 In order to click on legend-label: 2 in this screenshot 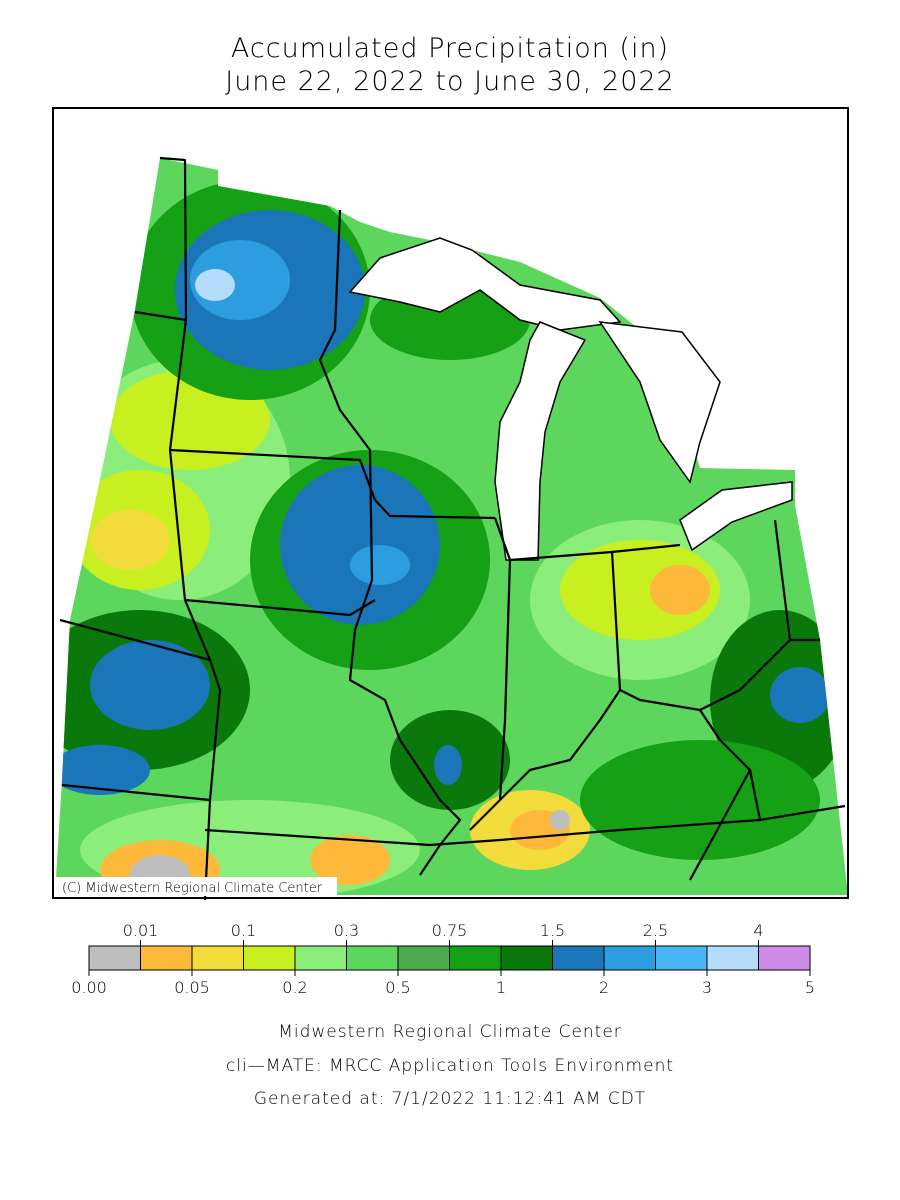, I will do `click(604, 987)`.